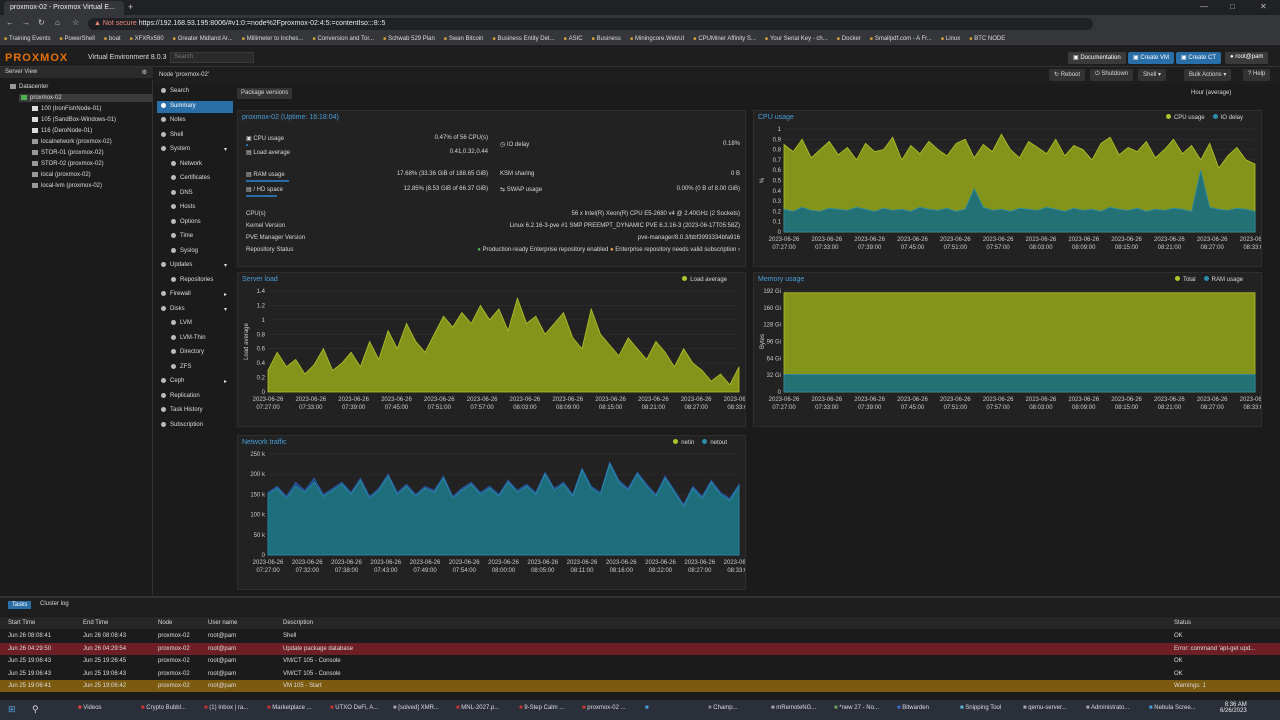 The image size is (1280, 720). I want to click on menu-item-disks: Disks ▾, so click(195, 310).